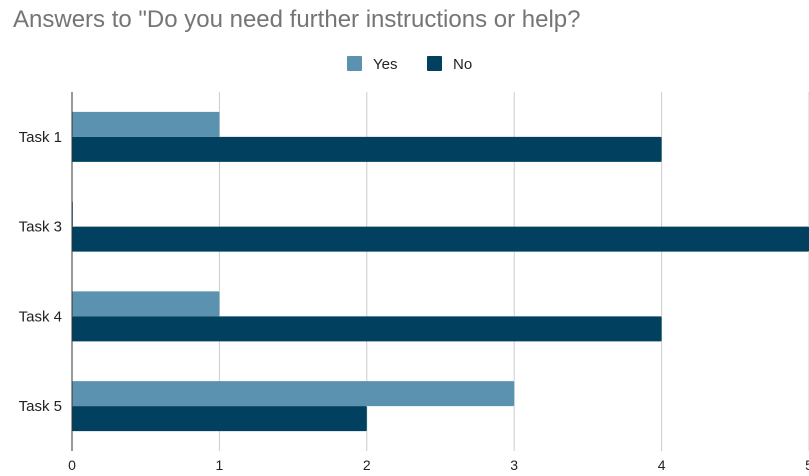  What do you see at coordinates (385, 64) in the screenshot?
I see `legend-label-yes: Yes` at bounding box center [385, 64].